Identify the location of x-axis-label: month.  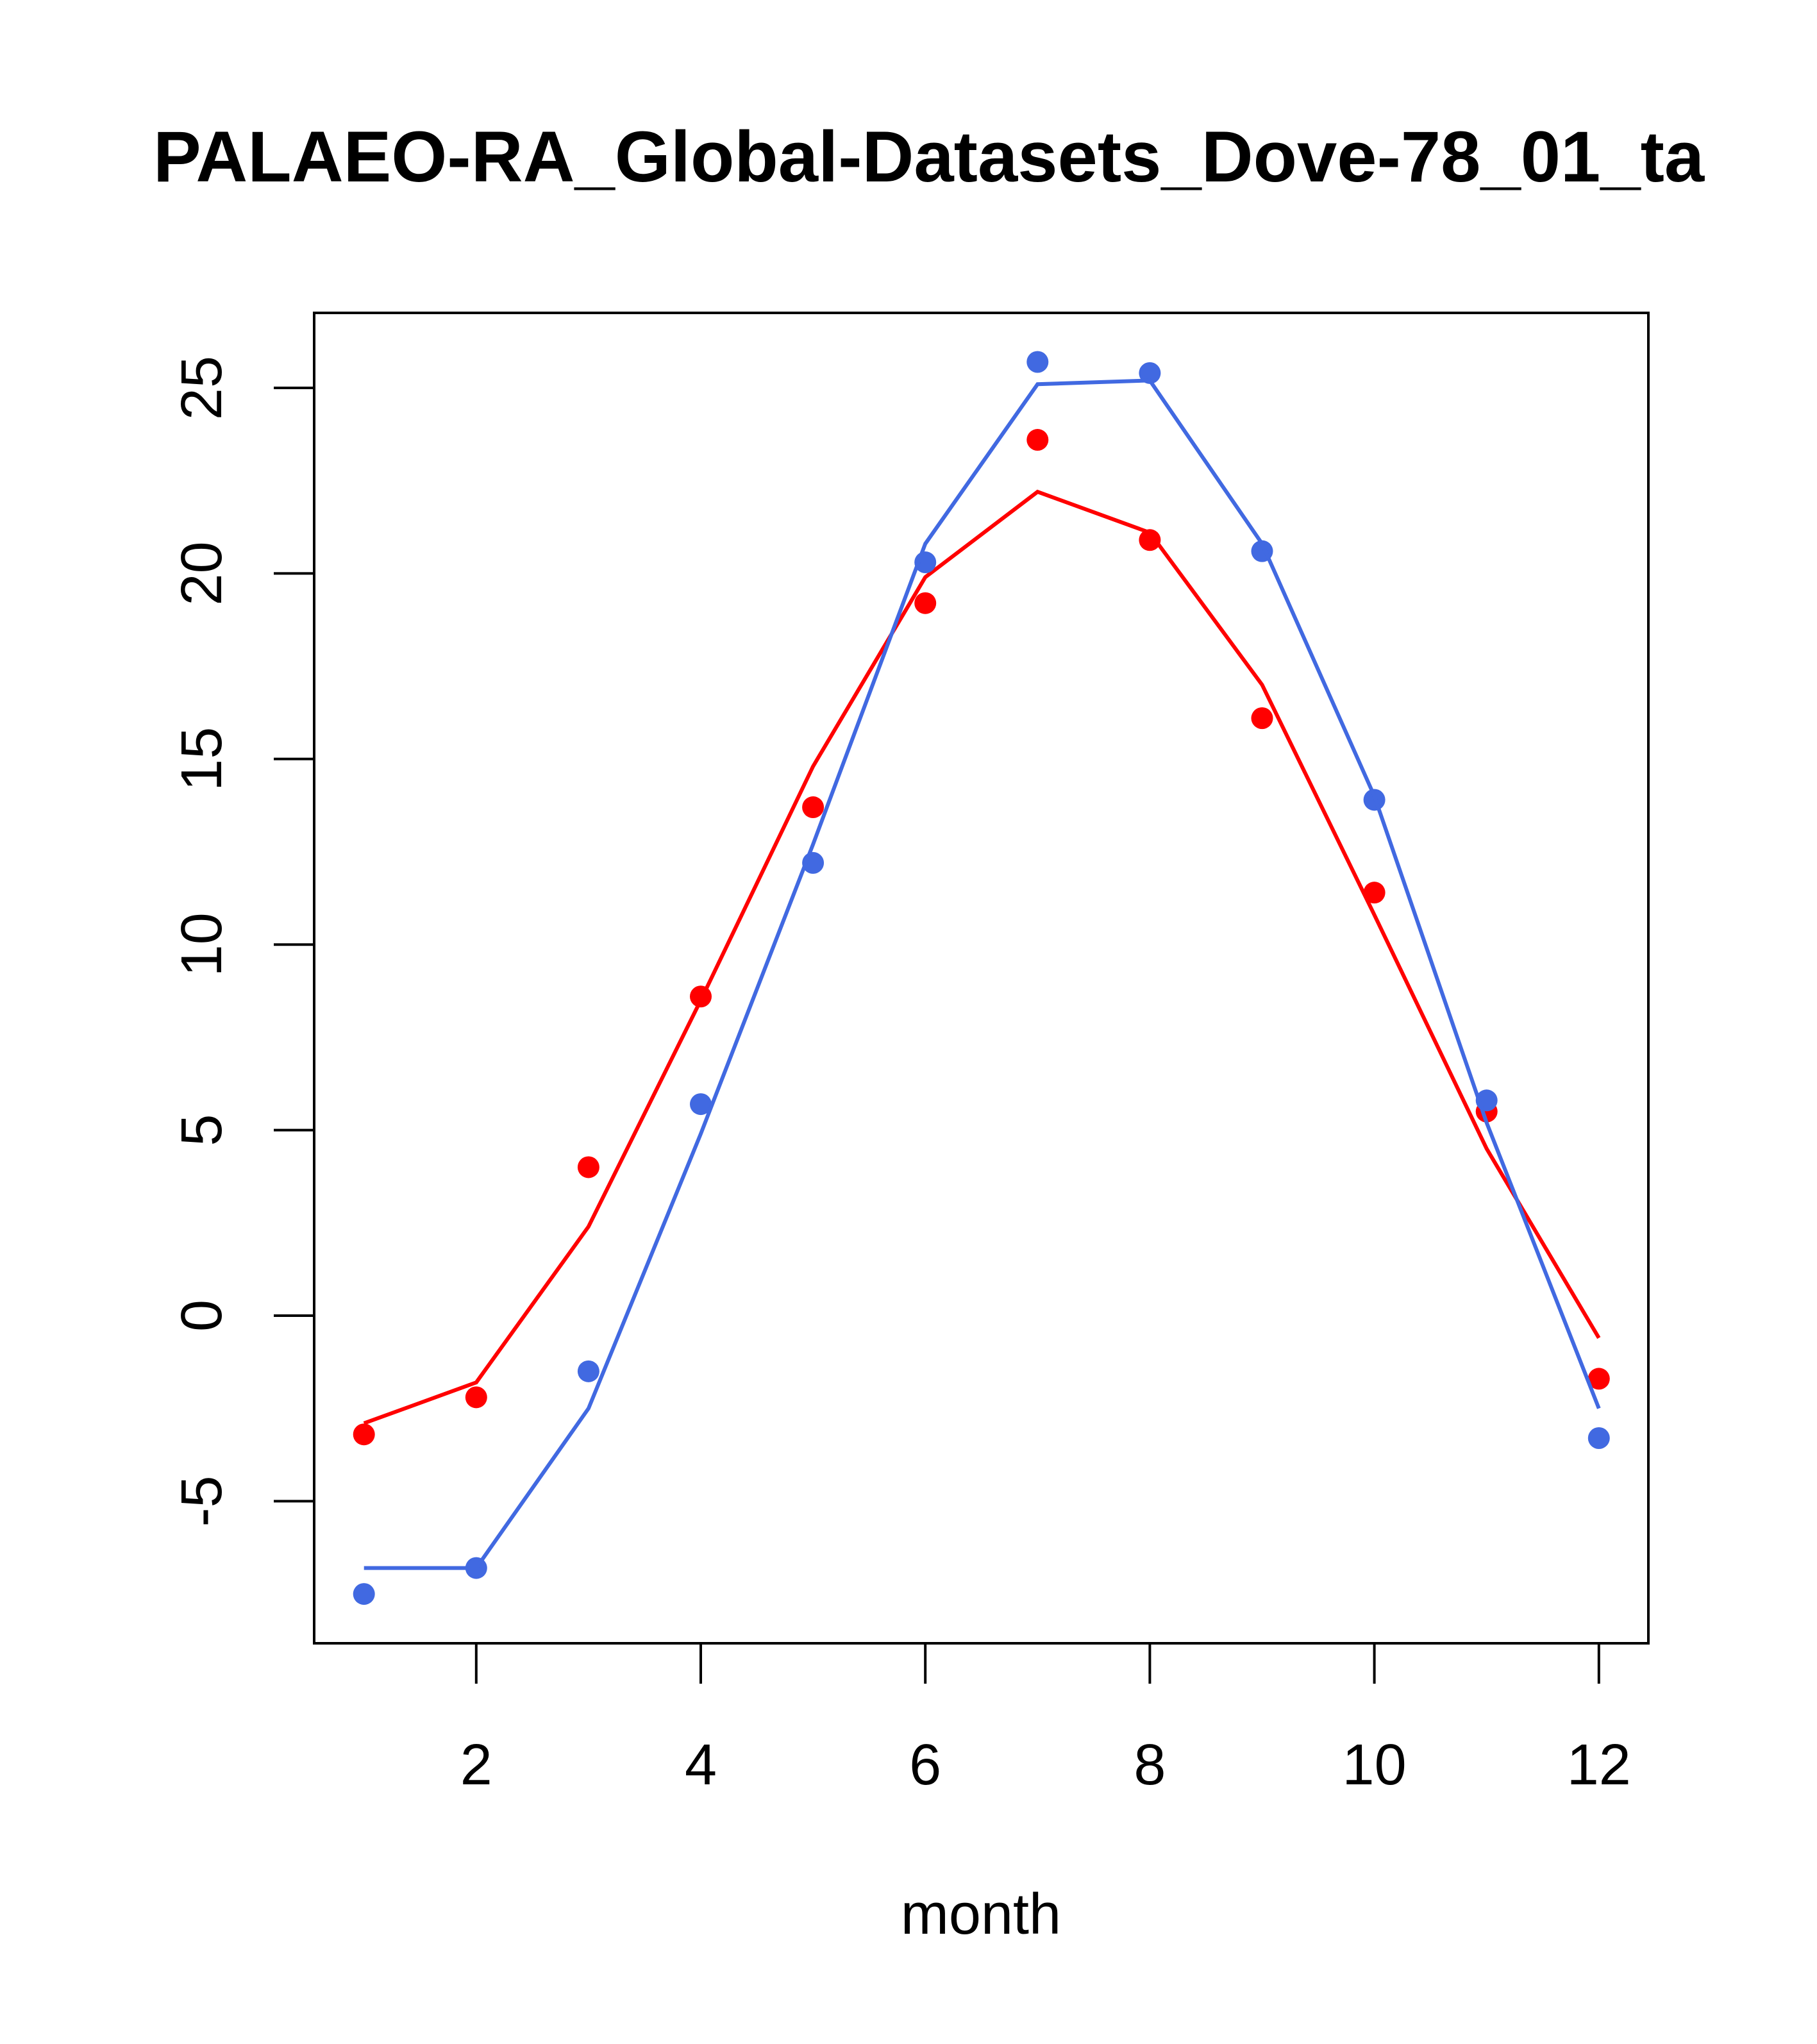
(981, 1914).